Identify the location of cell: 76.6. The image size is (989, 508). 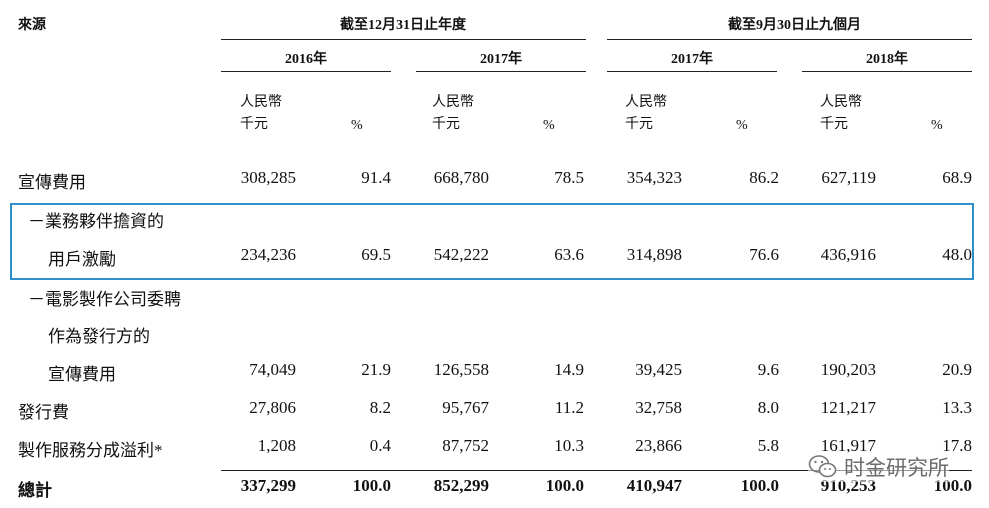
(764, 254).